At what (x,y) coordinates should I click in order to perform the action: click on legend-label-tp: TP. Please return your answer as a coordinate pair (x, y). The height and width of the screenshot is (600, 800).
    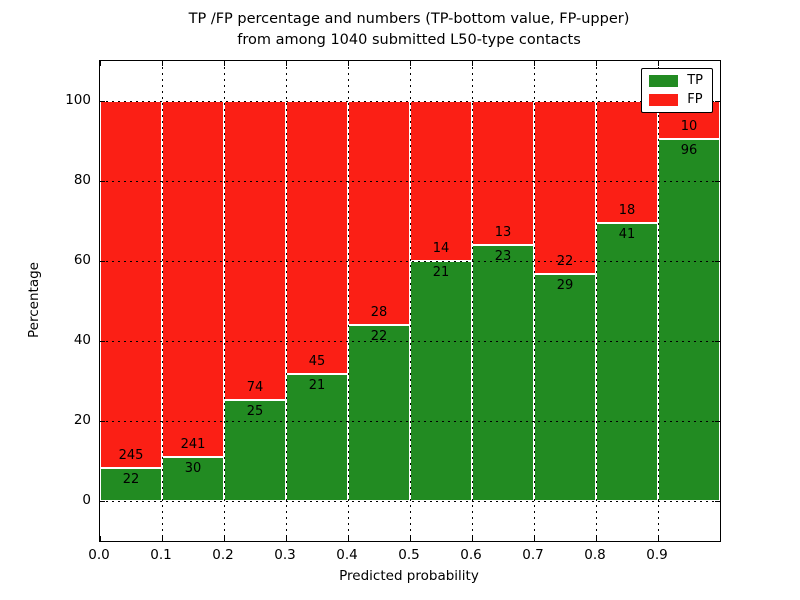
    Looking at the image, I should click on (695, 80).